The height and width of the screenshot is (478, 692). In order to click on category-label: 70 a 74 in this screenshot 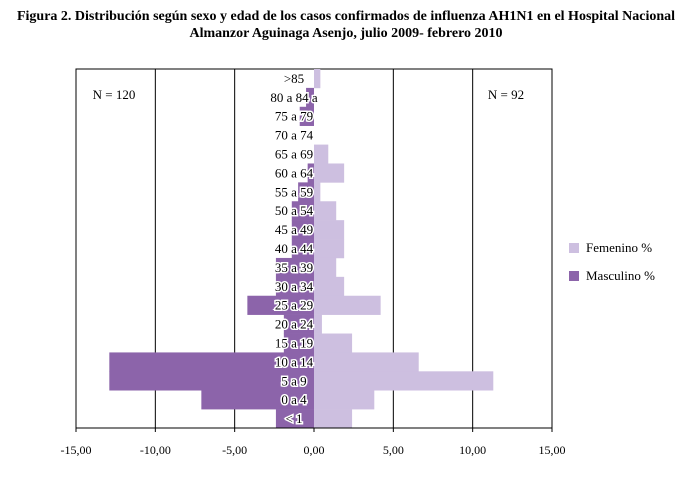, I will do `click(294, 135)`.